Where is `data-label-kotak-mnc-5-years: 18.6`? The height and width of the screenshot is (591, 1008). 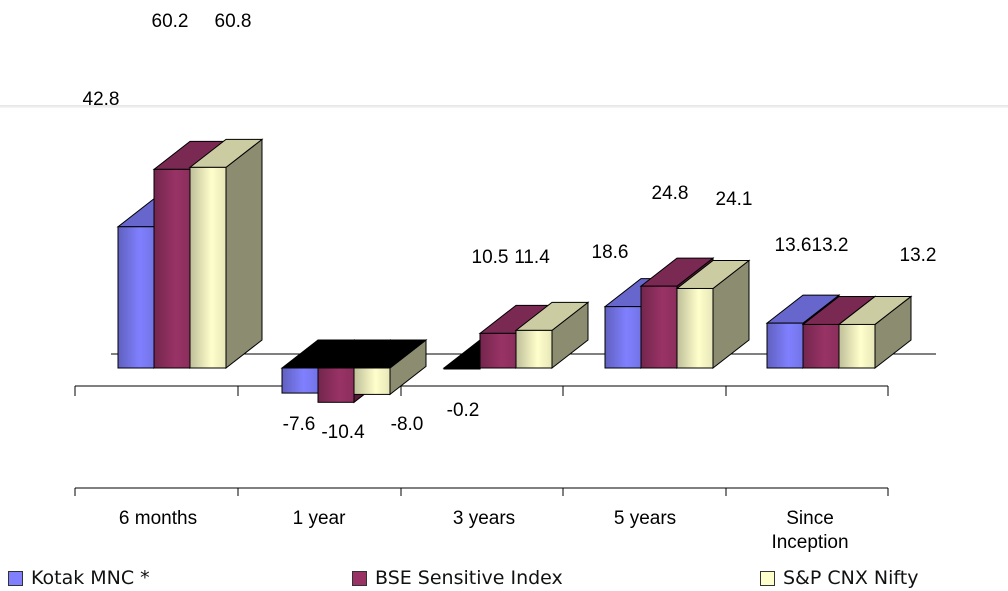
data-label-kotak-mnc-5-years: 18.6 is located at coordinates (610, 252).